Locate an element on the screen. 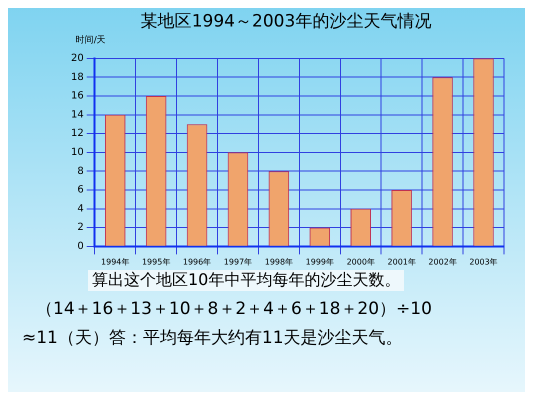 The height and width of the screenshot is (400, 533). y-tick-label: 20 is located at coordinates (77, 58).